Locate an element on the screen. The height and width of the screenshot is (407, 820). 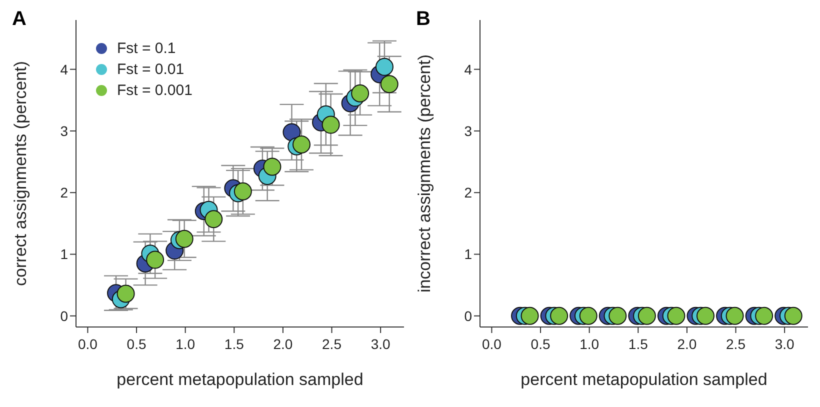
chart-title: B is located at coordinates (423, 19).